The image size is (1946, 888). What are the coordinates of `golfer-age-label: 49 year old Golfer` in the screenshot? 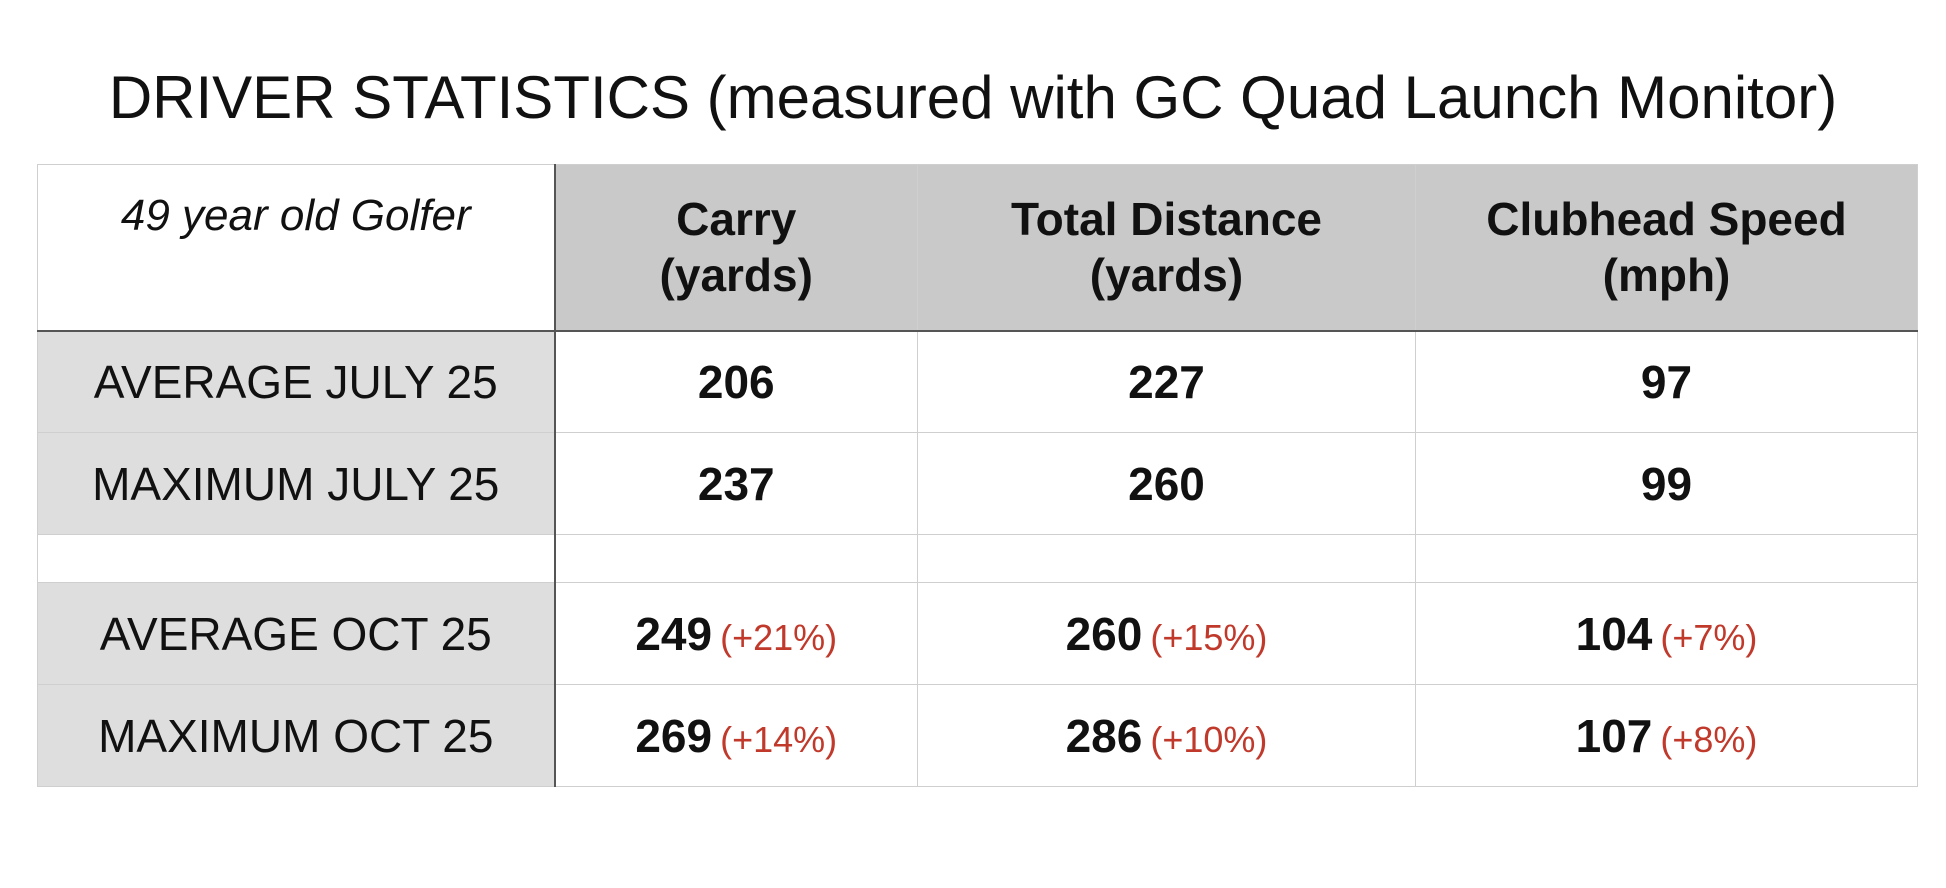 It's located at (296, 248).